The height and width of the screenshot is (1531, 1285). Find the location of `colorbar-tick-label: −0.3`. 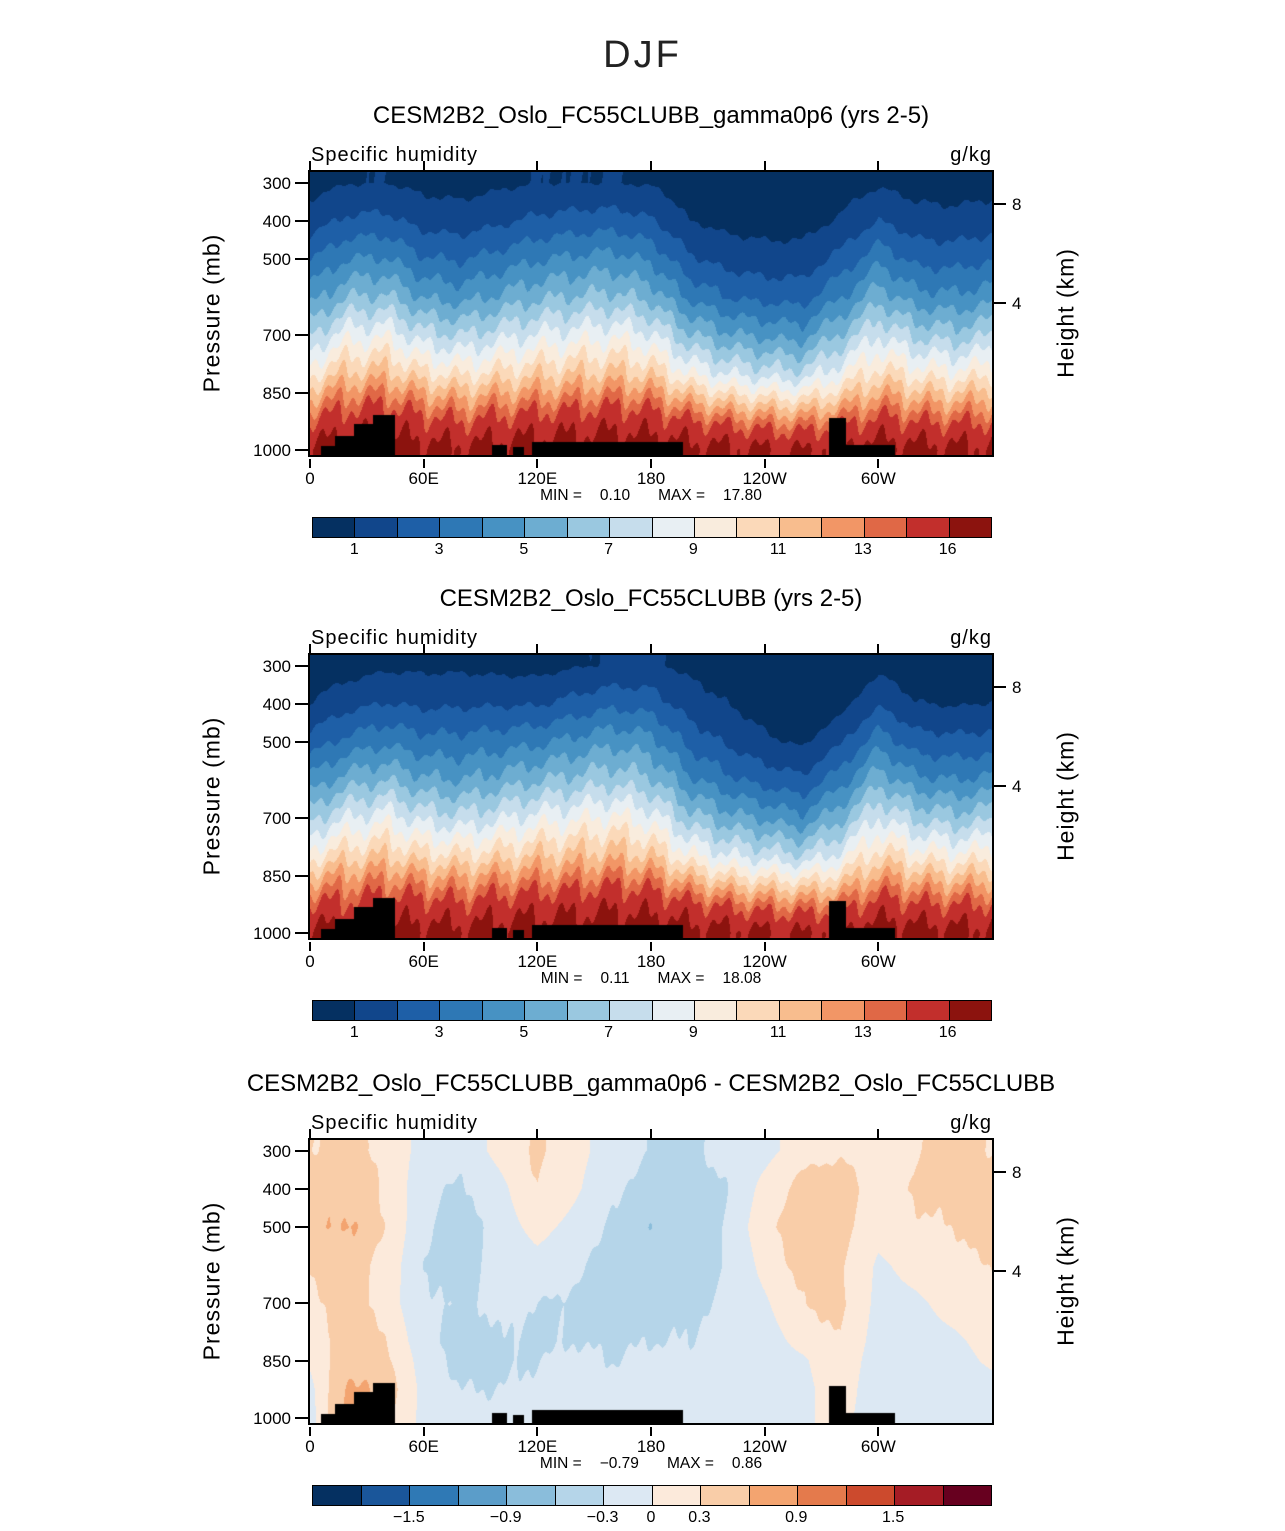

colorbar-tick-label: −0.3 is located at coordinates (602, 1517).